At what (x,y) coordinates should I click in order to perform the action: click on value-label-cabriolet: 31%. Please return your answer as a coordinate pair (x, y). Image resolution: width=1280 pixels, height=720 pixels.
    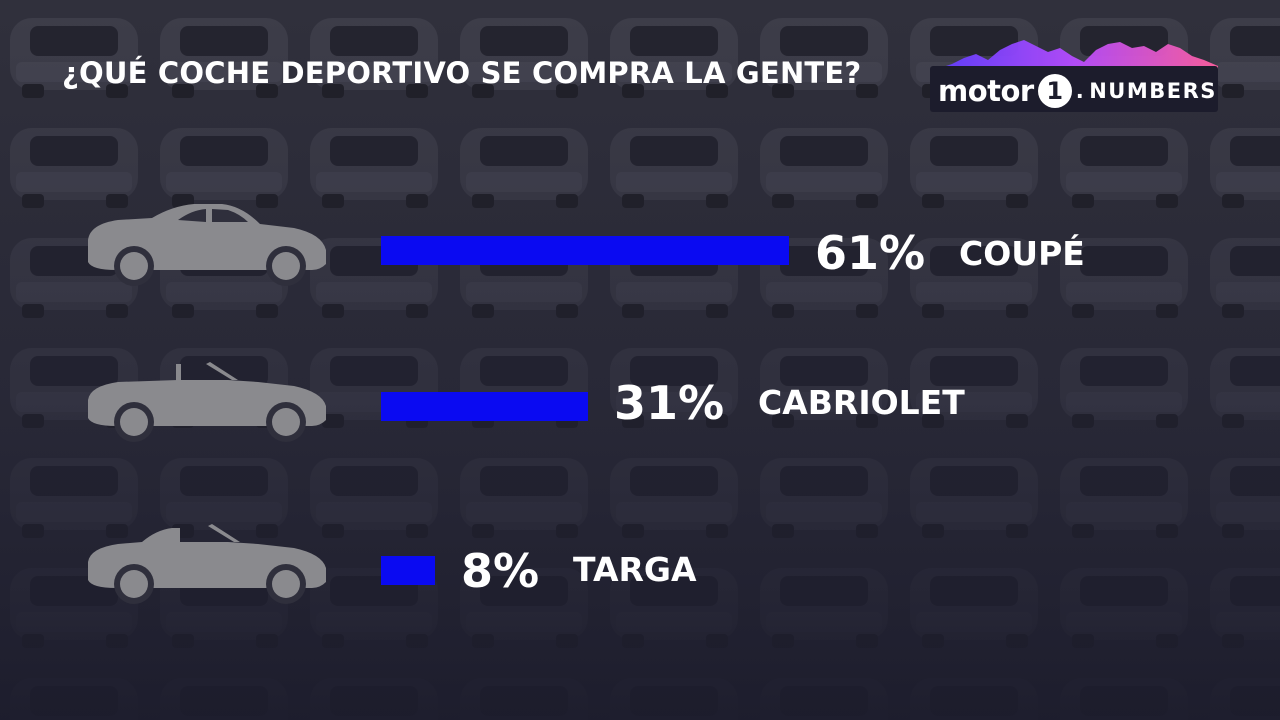
    Looking at the image, I should click on (669, 403).